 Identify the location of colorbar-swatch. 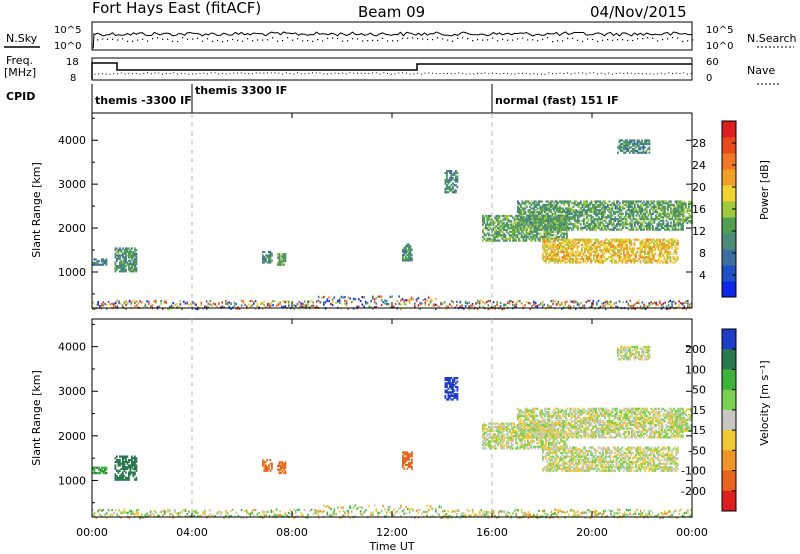
(729, 273).